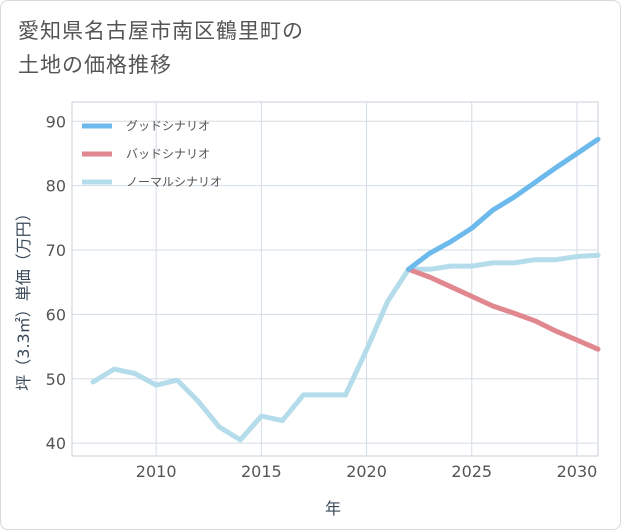 Image resolution: width=621 pixels, height=530 pixels. I want to click on y-tick-label: 70, so click(56, 250).